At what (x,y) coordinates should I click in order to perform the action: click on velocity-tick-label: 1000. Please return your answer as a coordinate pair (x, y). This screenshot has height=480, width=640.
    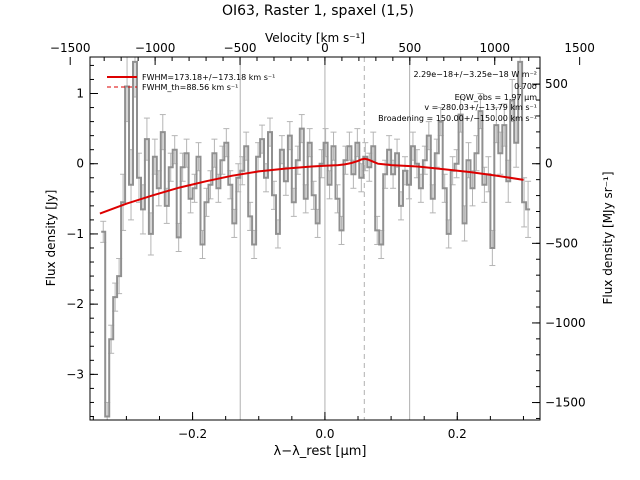
    Looking at the image, I should click on (494, 48).